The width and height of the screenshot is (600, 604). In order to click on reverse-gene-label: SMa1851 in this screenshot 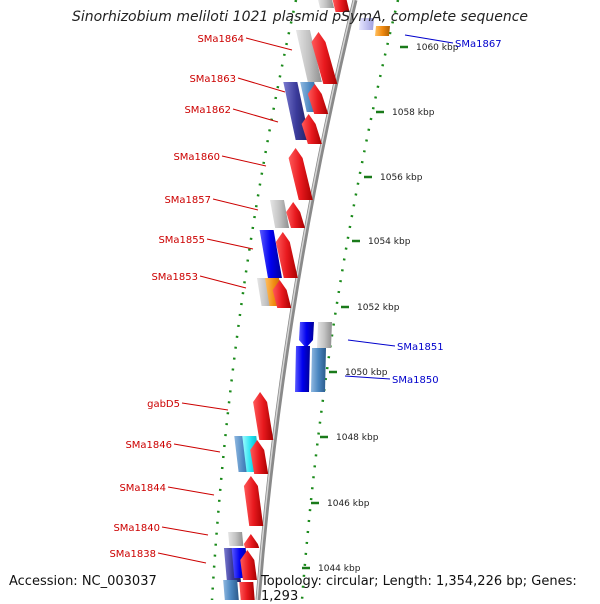, I will do `click(420, 347)`.